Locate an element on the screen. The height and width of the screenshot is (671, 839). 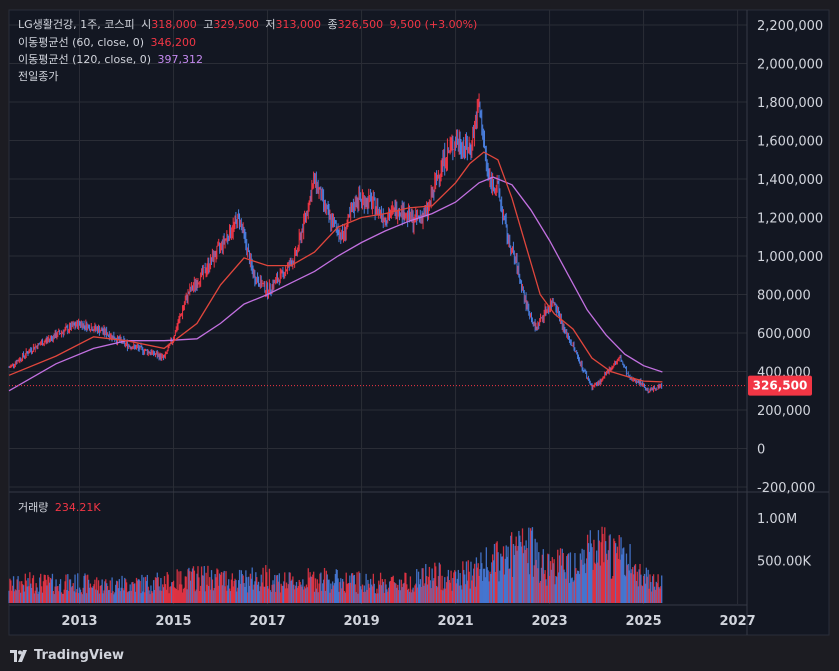
last-price-value: 326,500 is located at coordinates (780, 386).